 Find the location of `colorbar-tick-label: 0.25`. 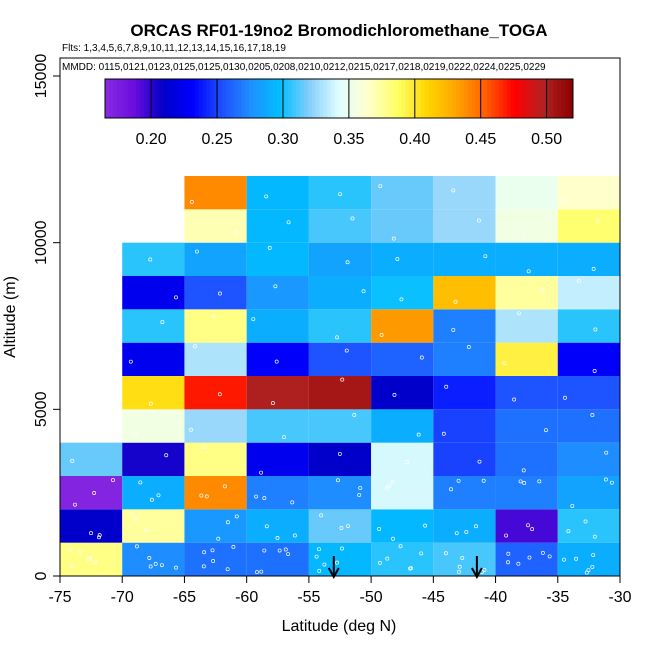

colorbar-tick-label: 0.25 is located at coordinates (216, 139).